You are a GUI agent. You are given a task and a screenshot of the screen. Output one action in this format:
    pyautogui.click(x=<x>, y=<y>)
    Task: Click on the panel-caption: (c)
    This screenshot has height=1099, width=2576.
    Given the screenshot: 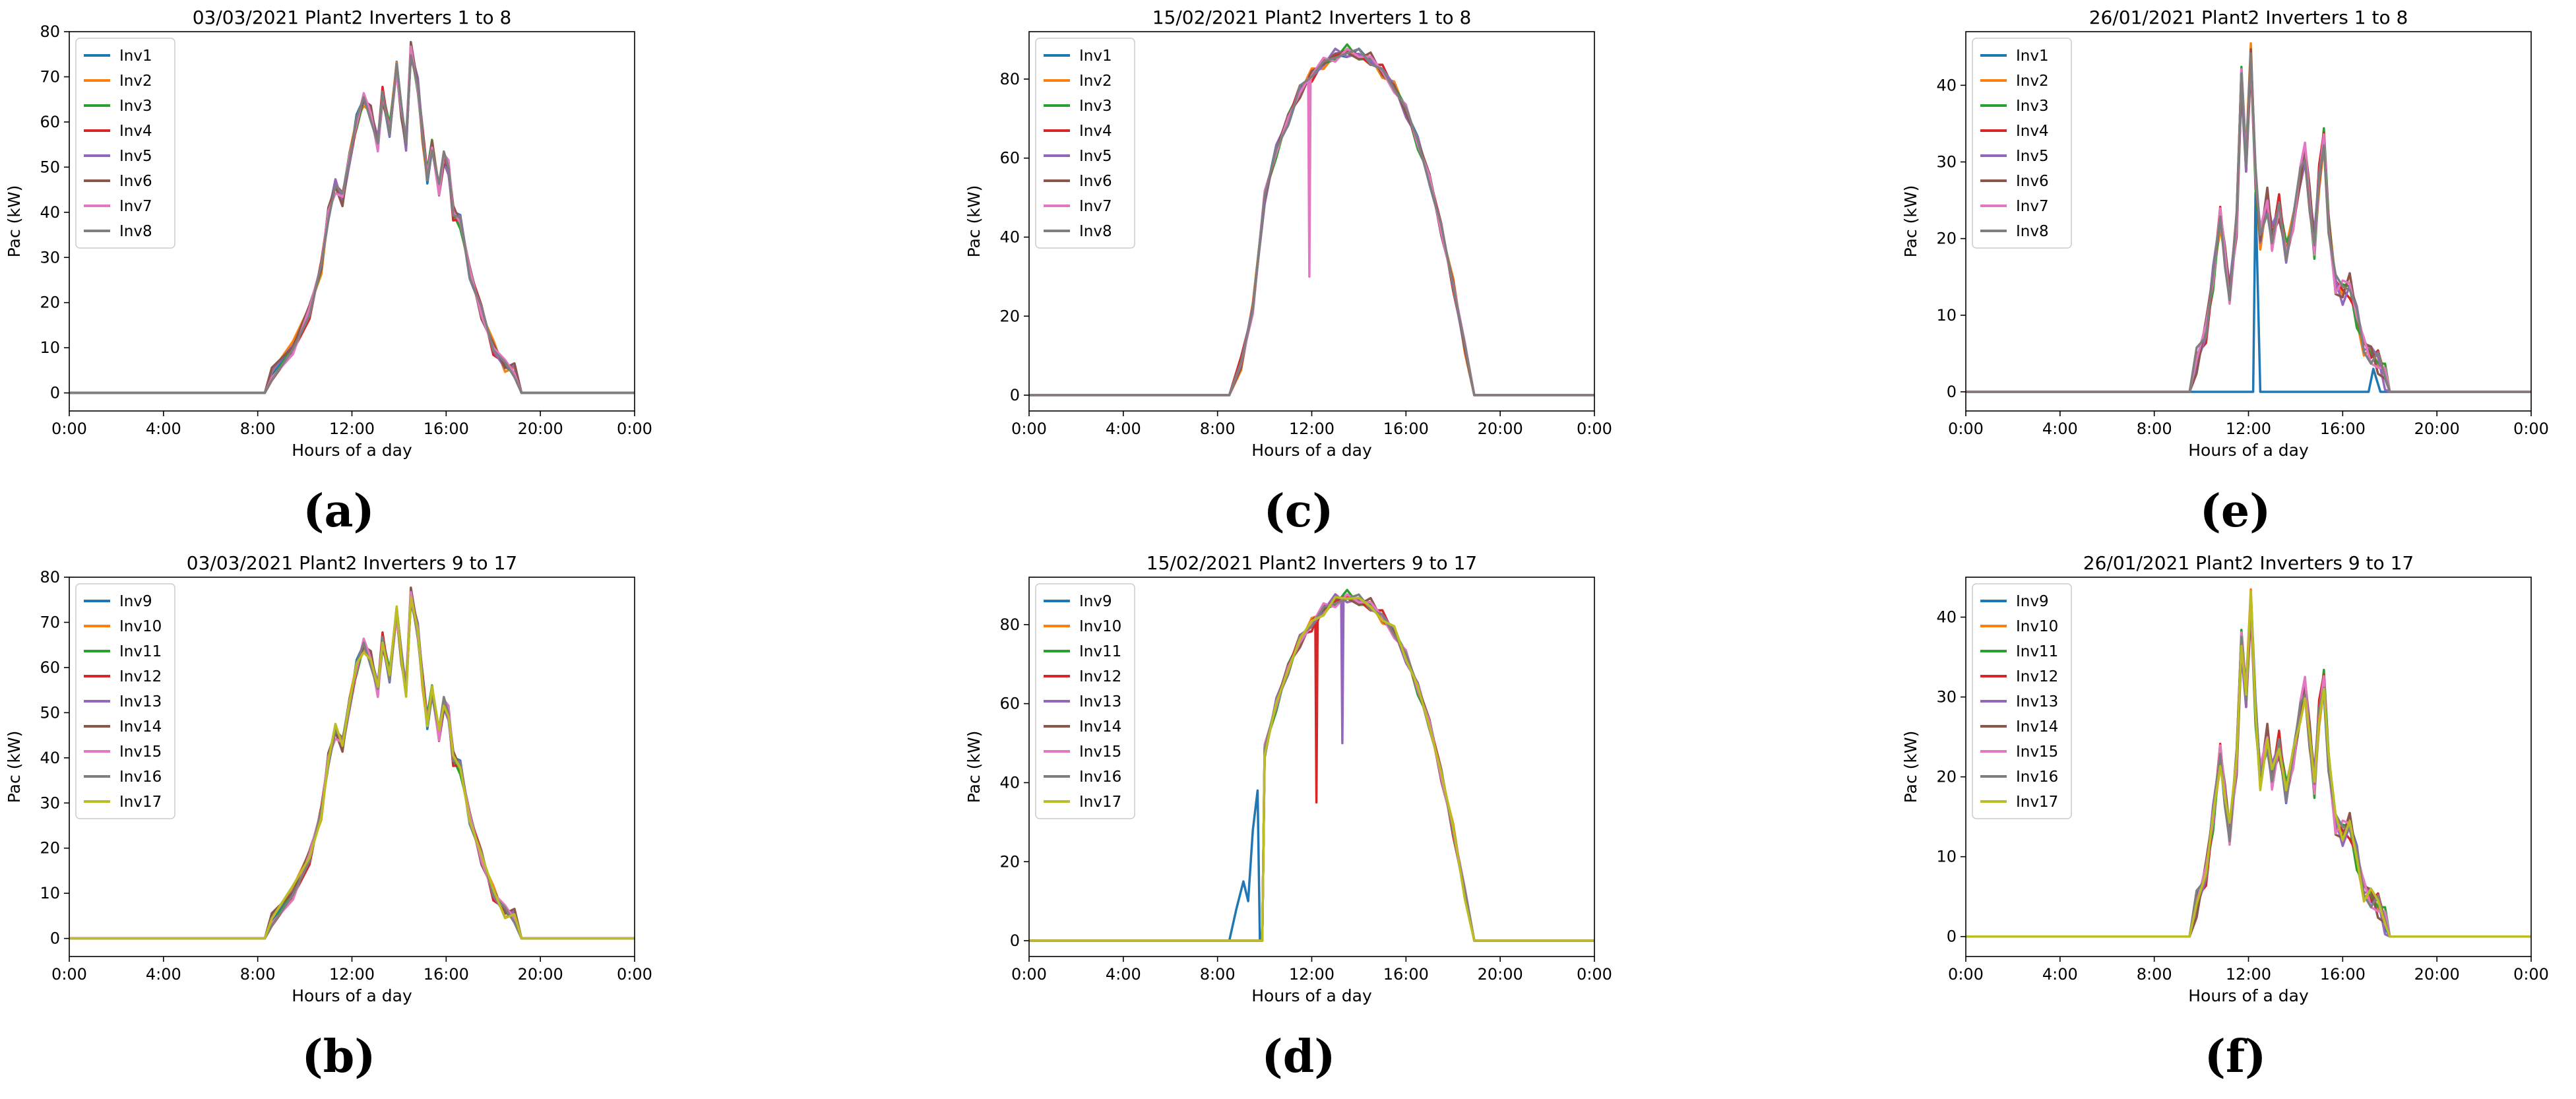 What is the action you would take?
    pyautogui.click(x=1299, y=512)
    